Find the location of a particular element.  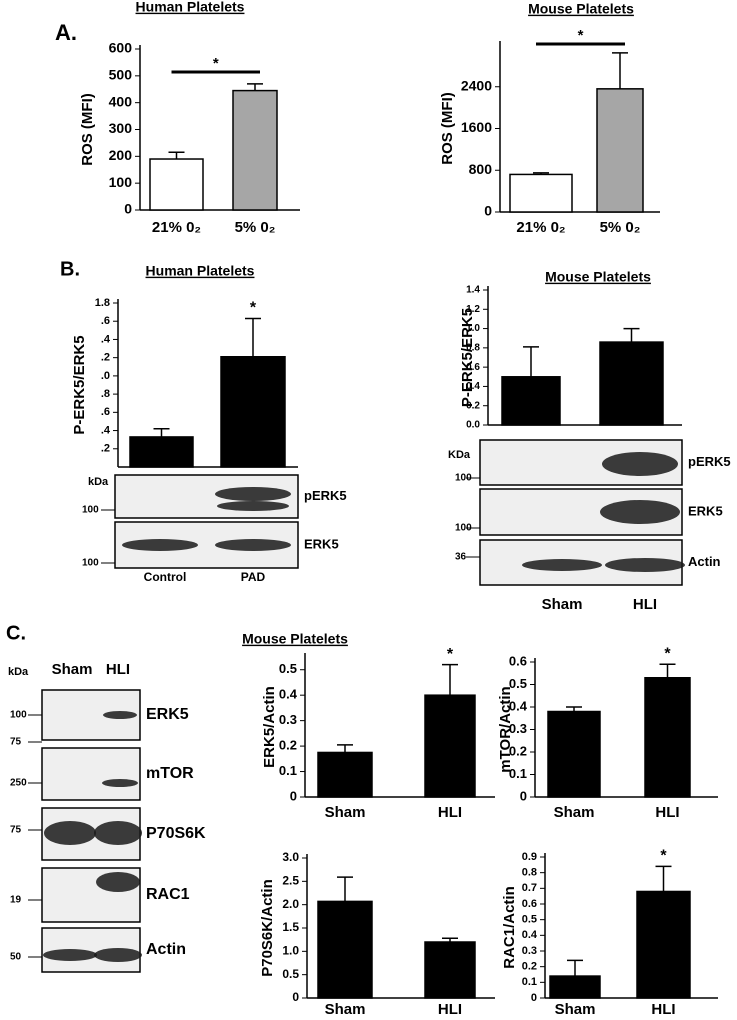

western-blot: kDa Control PAD pERK5 100 ERK5 100 is located at coordinates (214, 529).